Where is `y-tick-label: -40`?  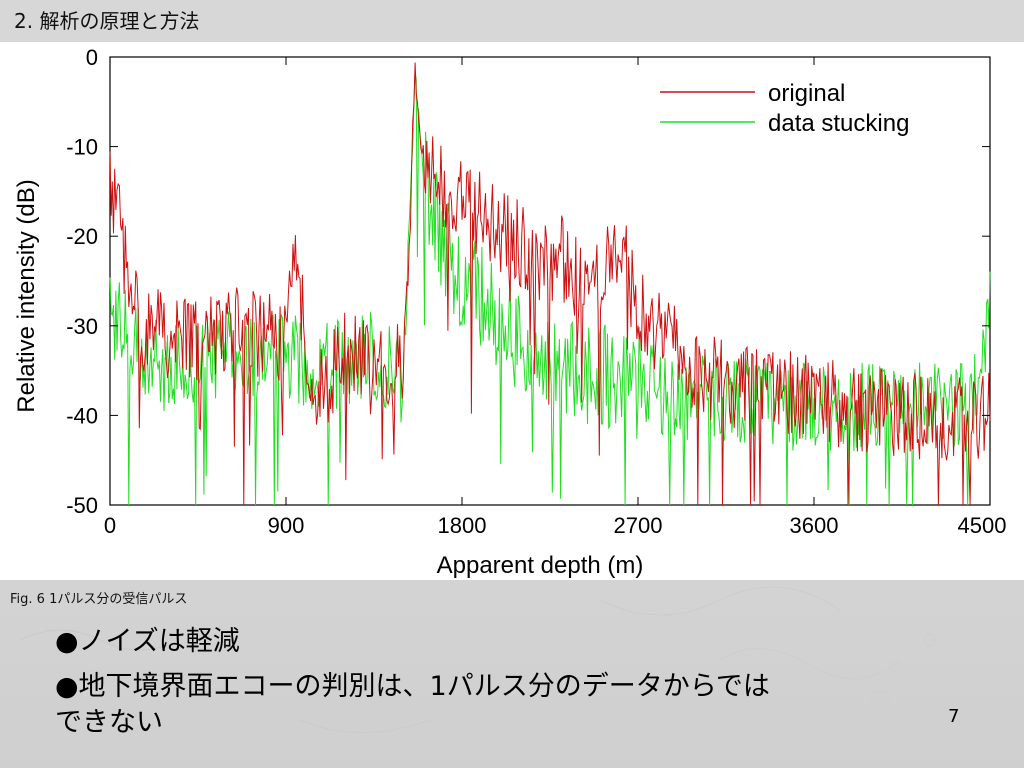
y-tick-label: -40 is located at coordinates (82, 415).